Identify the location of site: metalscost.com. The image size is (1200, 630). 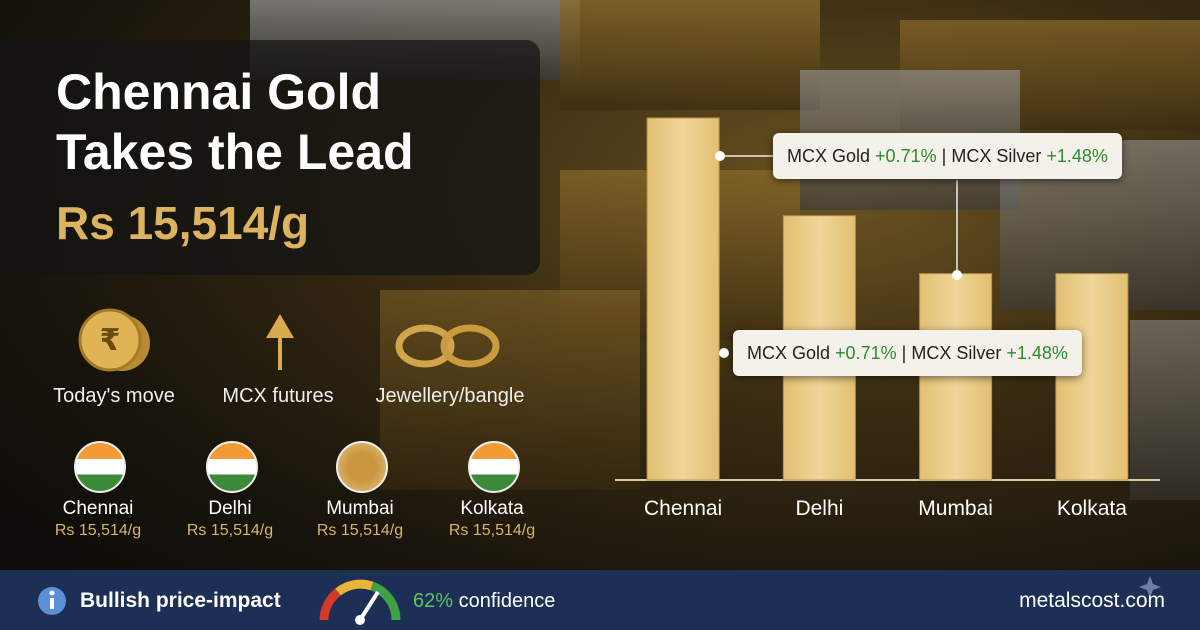
(1092, 600).